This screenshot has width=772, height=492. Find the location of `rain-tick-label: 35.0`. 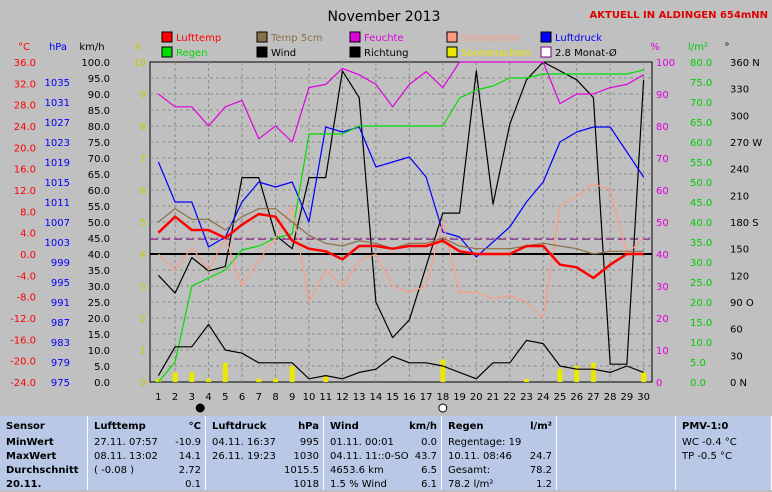

rain-tick-label: 35.0 is located at coordinates (701, 243).